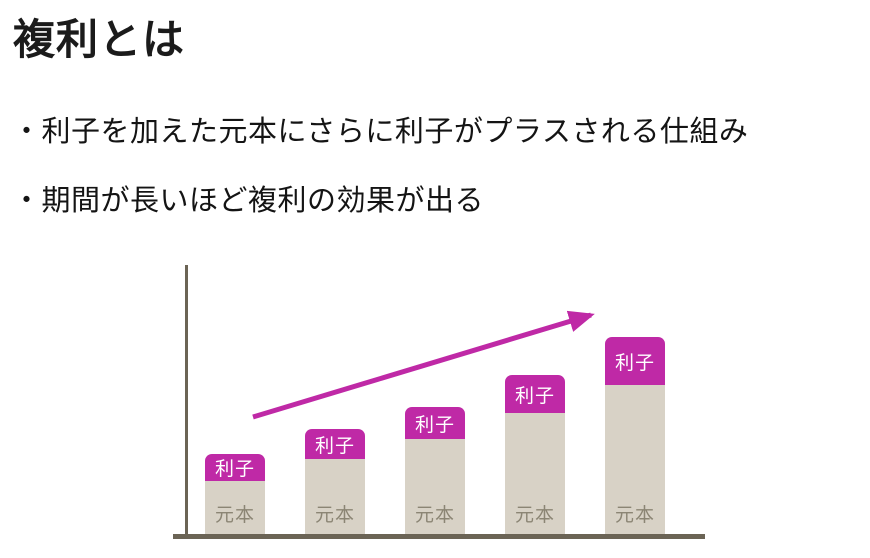 The width and height of the screenshot is (870, 558). What do you see at coordinates (248, 201) in the screenshot?
I see `bullet-point: ・期間が長いほど複利の効果が出る` at bounding box center [248, 201].